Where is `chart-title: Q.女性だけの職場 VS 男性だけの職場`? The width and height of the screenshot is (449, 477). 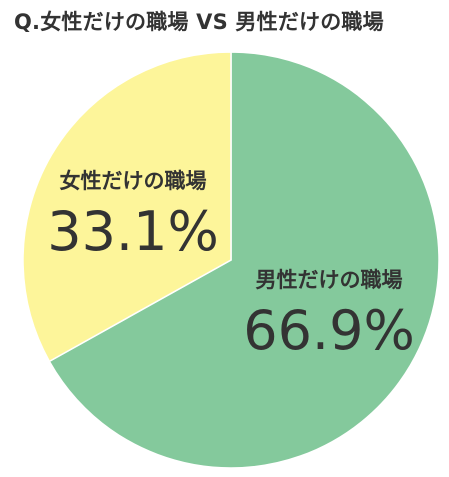 chart-title: Q.女性だけの職場 VS 男性だけの職場 is located at coordinates (199, 22).